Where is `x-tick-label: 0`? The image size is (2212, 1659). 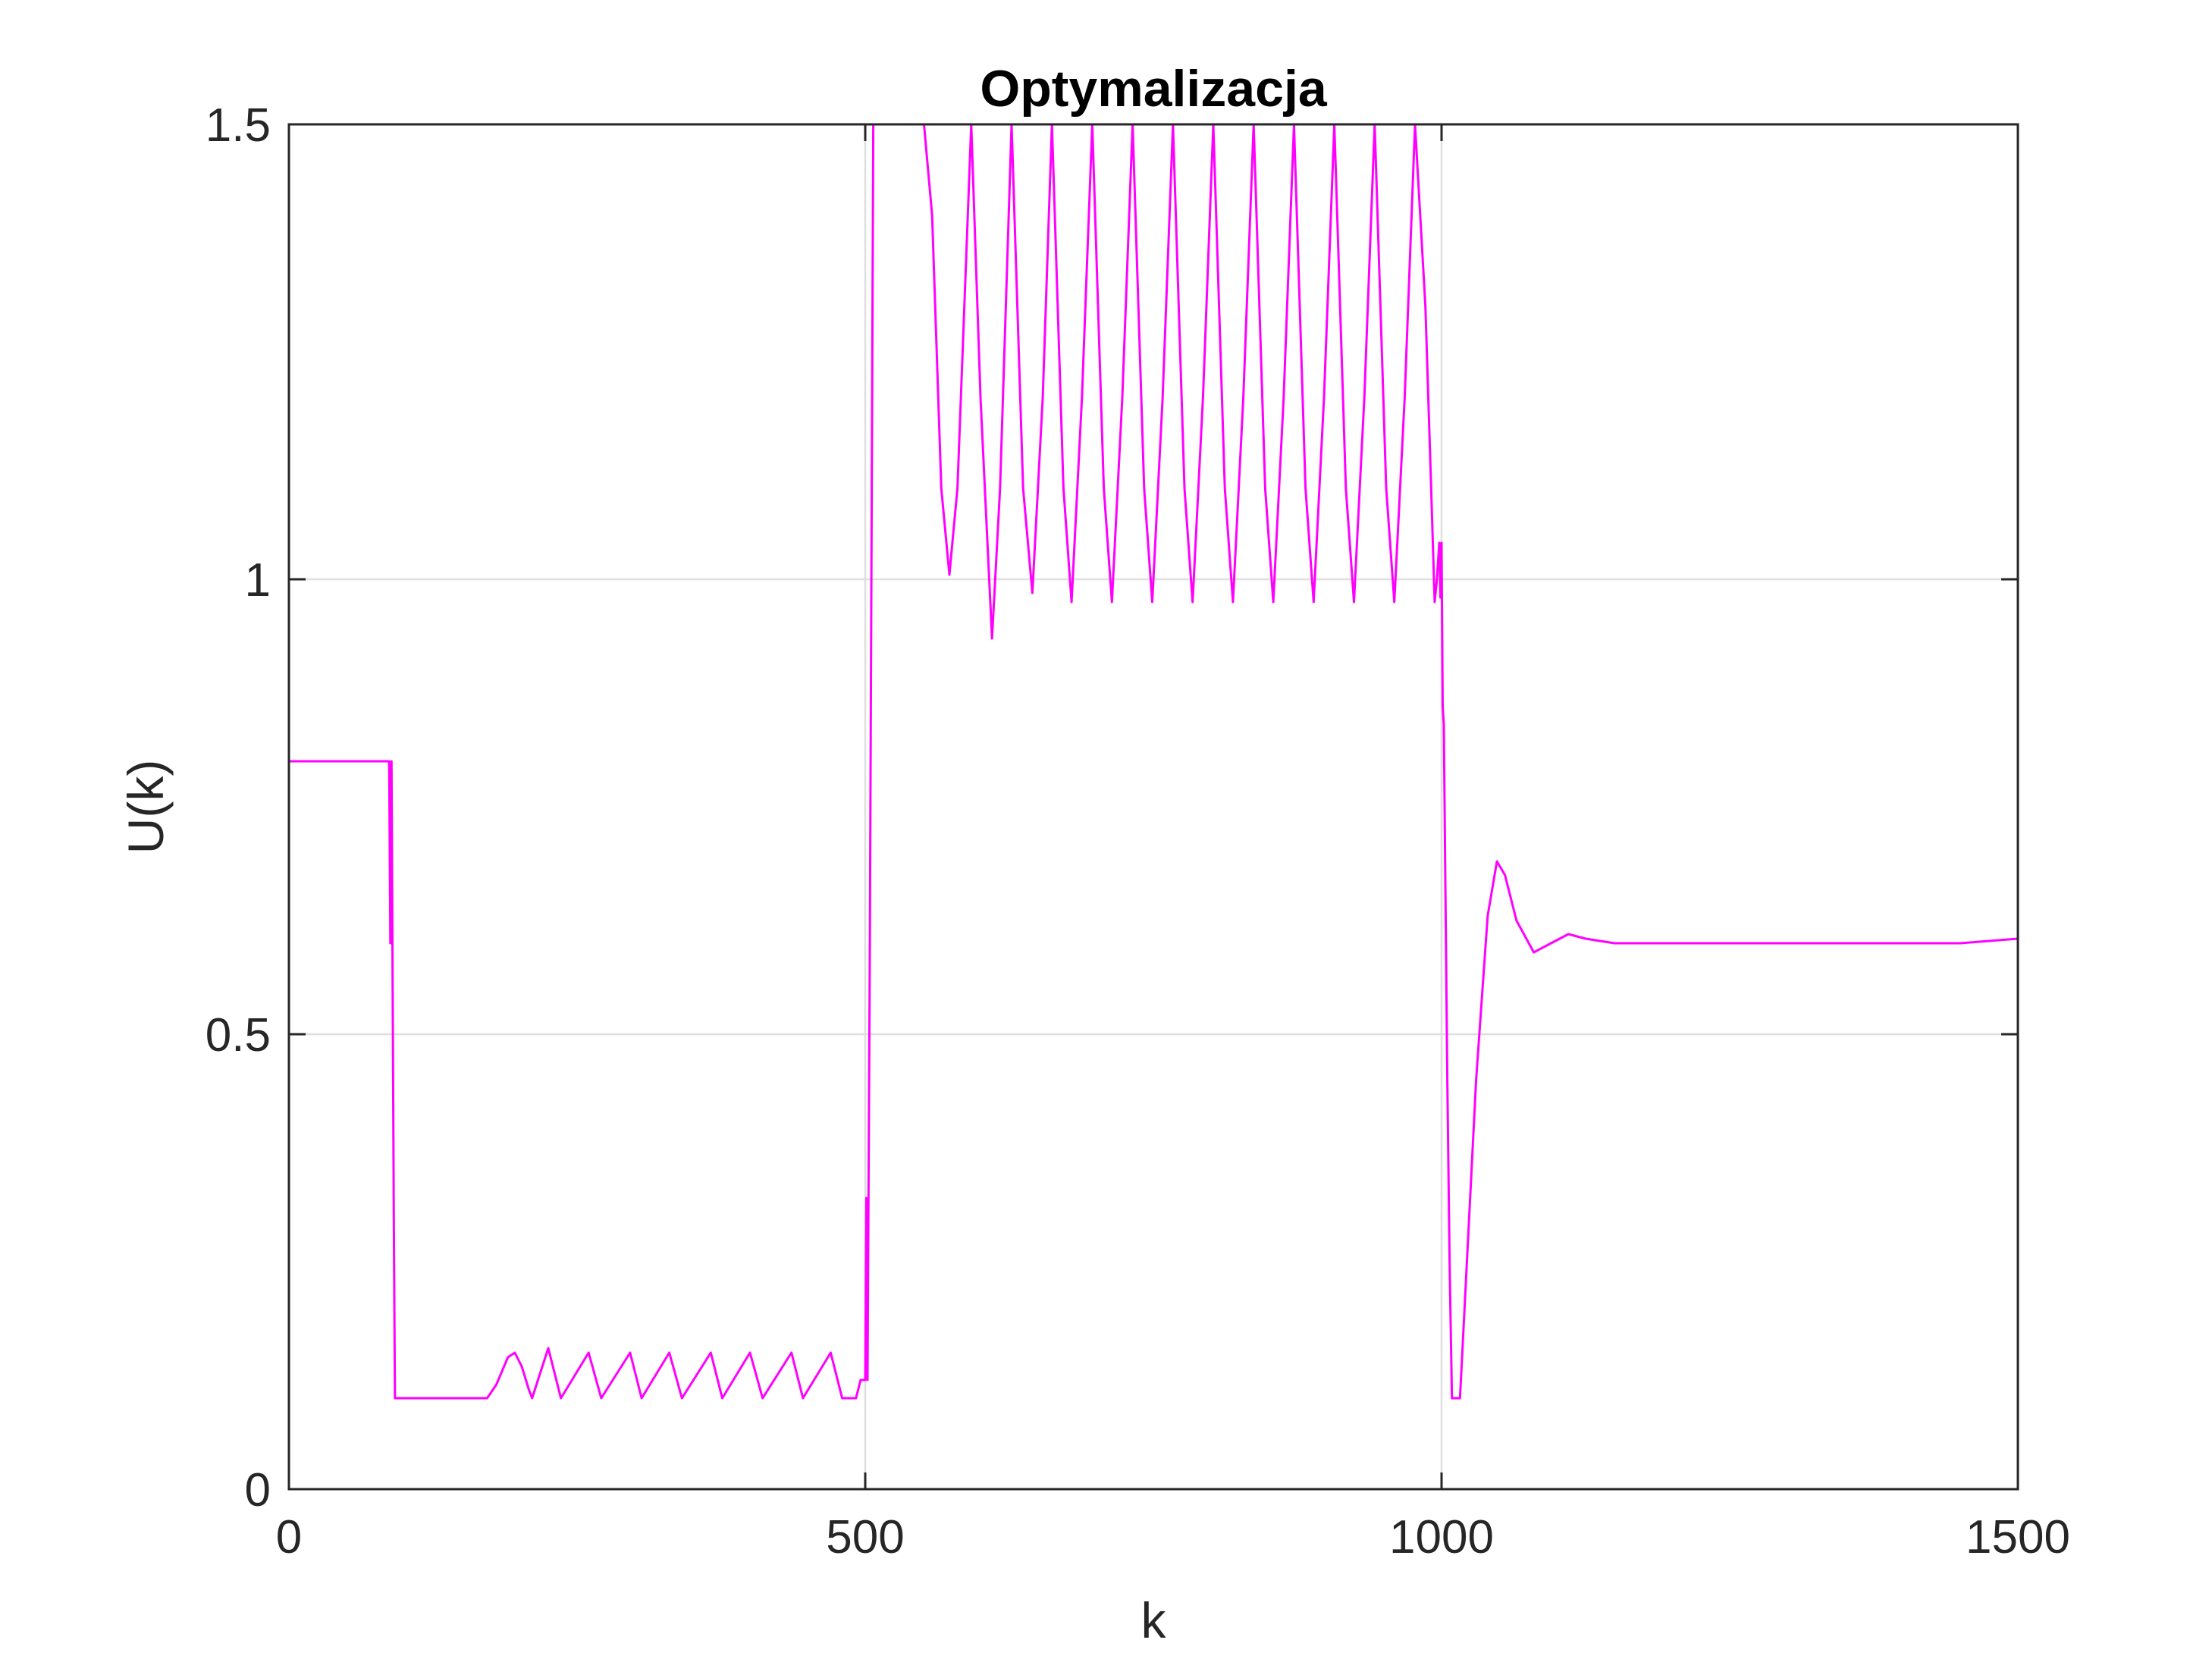
x-tick-label: 0 is located at coordinates (289, 1537).